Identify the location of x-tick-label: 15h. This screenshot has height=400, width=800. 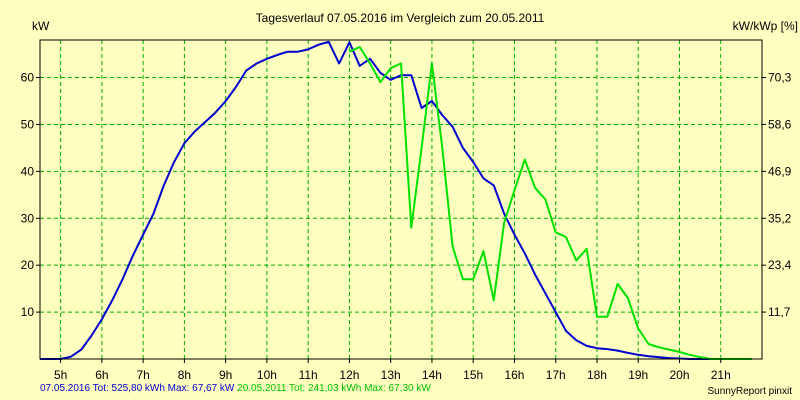
(473, 375).